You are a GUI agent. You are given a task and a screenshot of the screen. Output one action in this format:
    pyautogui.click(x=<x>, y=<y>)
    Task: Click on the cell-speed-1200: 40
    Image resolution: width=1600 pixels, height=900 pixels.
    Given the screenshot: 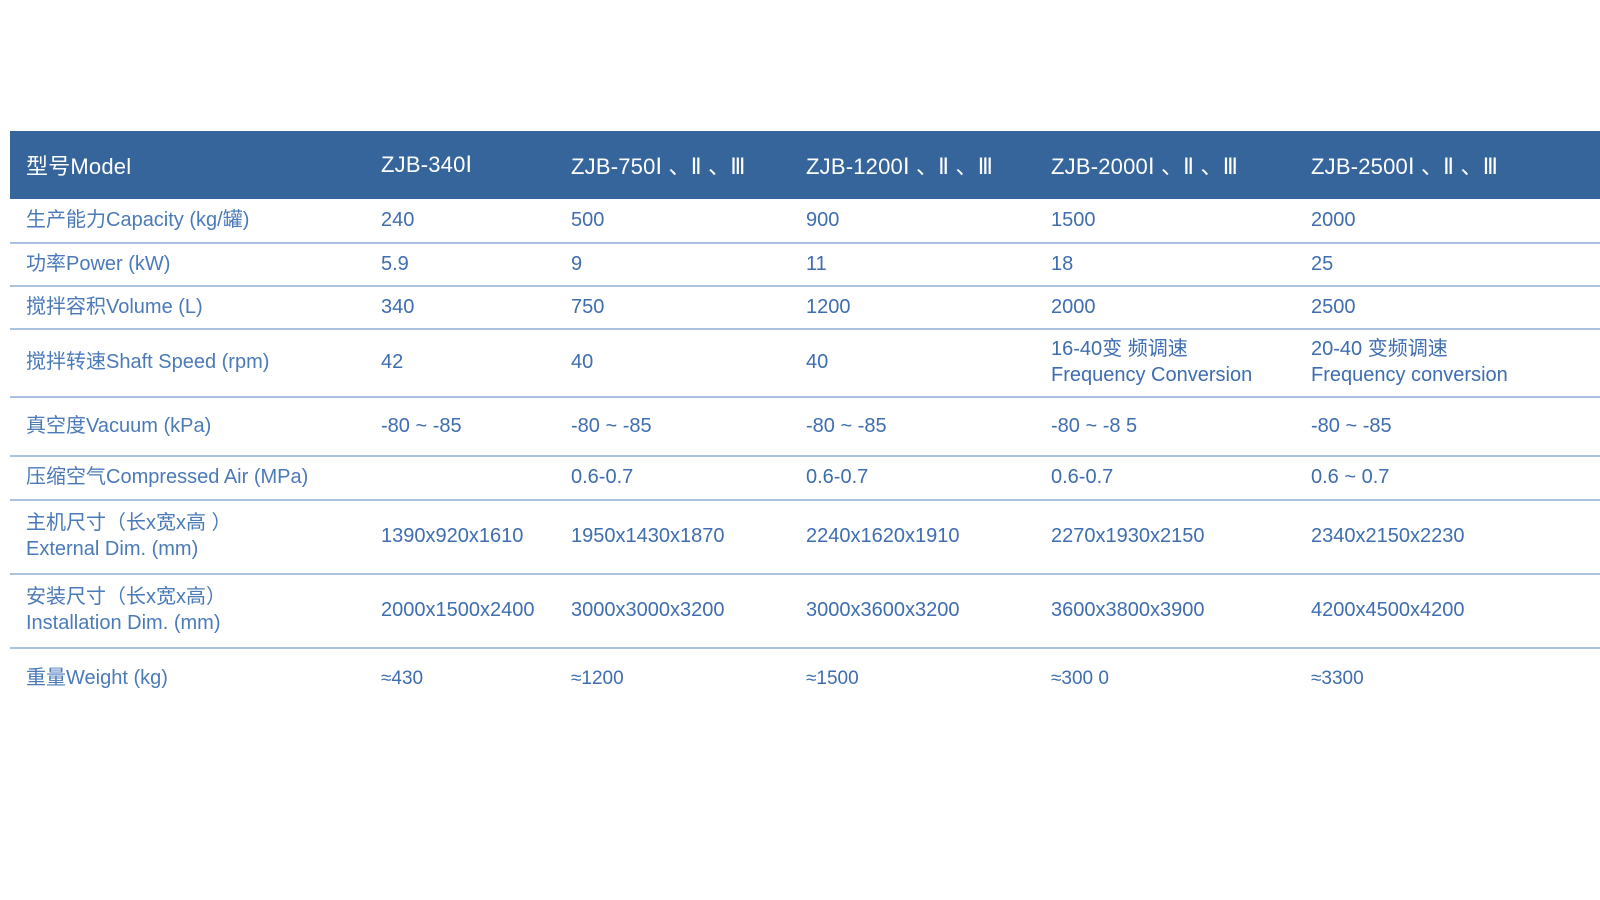 What is the action you would take?
    pyautogui.click(x=912, y=363)
    